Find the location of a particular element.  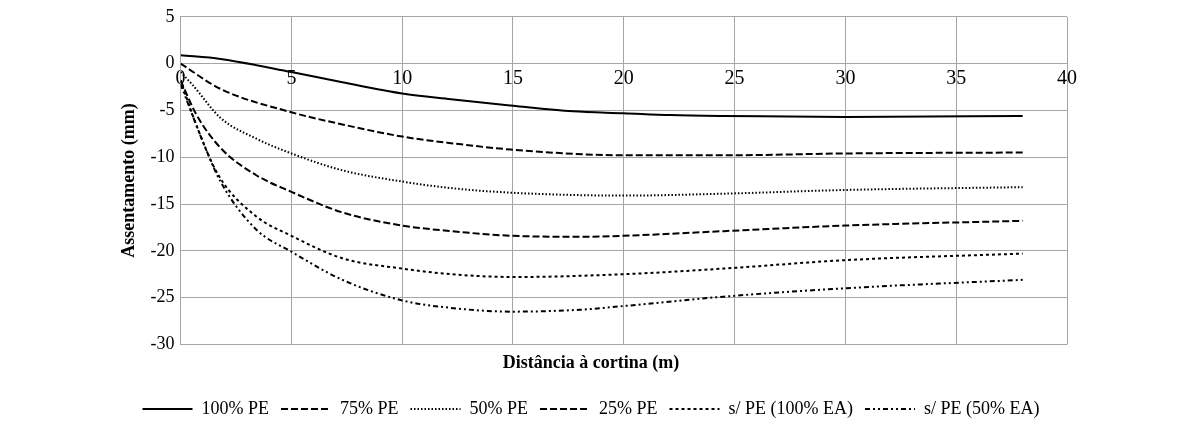

y-tick-label: -5 is located at coordinates (167, 109).